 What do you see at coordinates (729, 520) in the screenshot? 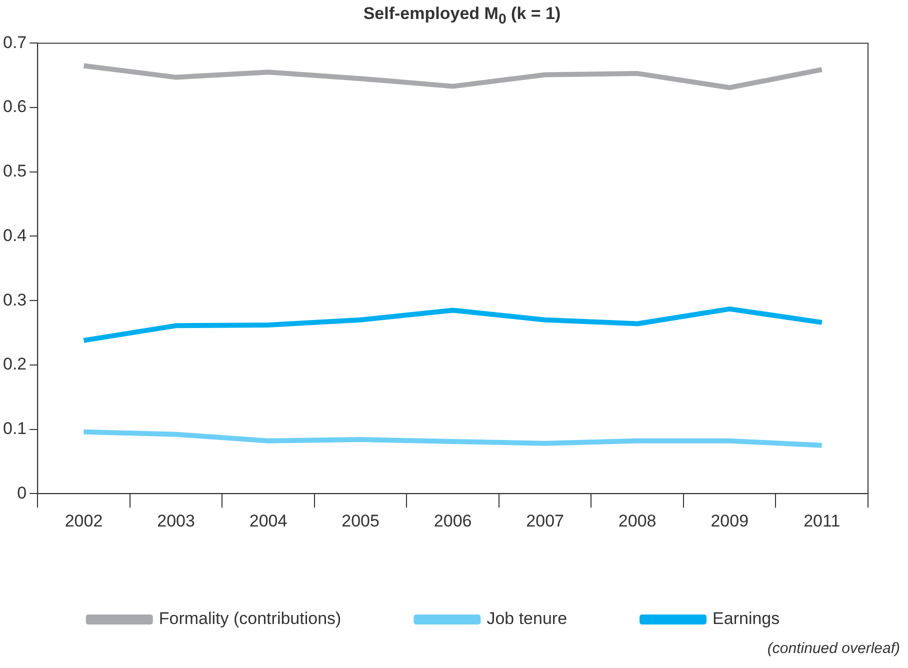
I see `x-tick-label: 2009` at bounding box center [729, 520].